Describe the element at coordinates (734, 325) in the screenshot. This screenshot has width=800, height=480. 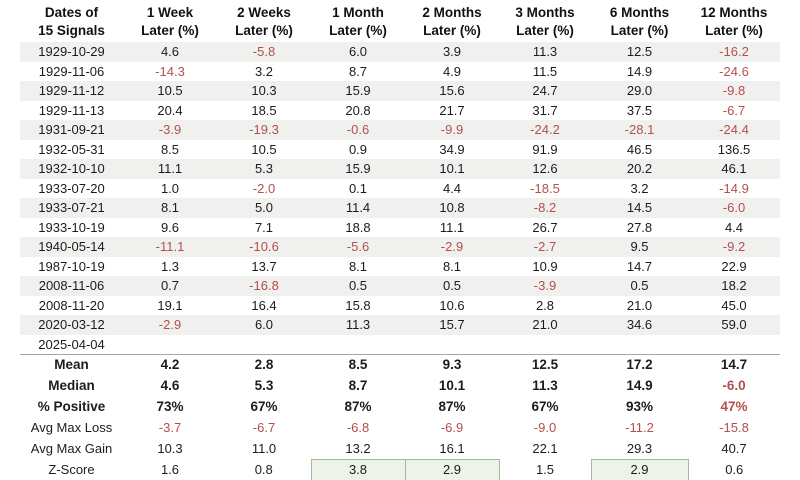
I see `return-value-cell: 59.0` at that location.